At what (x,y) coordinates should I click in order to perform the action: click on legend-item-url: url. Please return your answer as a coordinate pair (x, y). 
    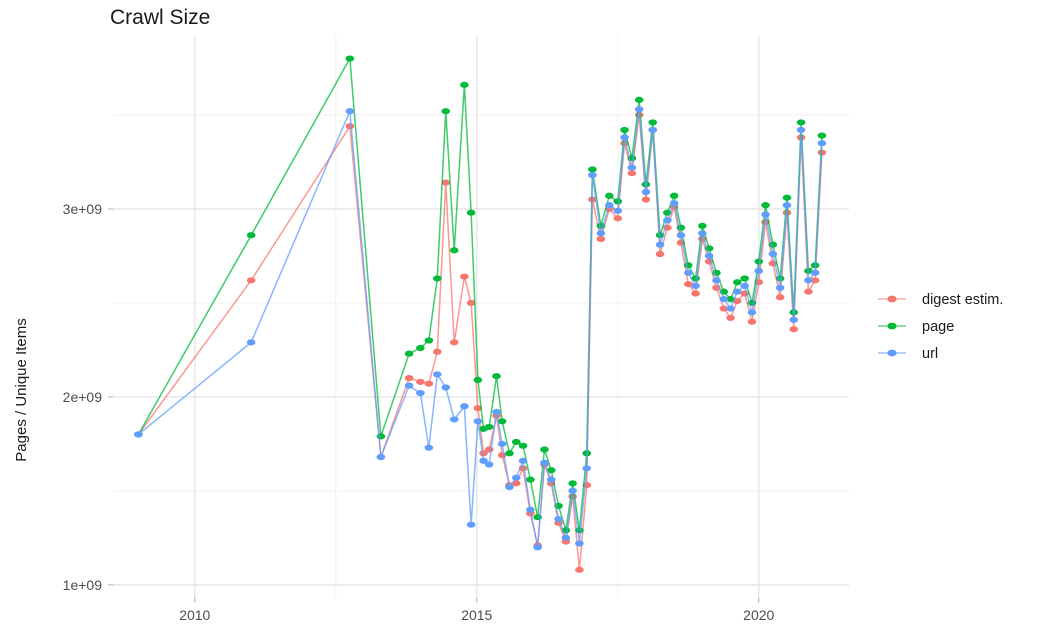
    Looking at the image, I should click on (908, 354).